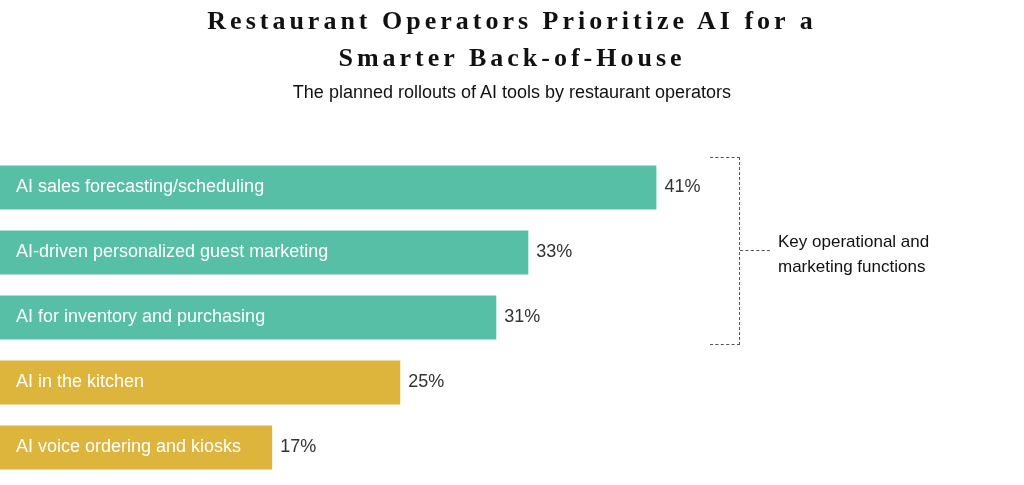  Describe the element at coordinates (129, 446) in the screenshot. I see `y-tick-label: AI voice ordering and kiosks` at that location.